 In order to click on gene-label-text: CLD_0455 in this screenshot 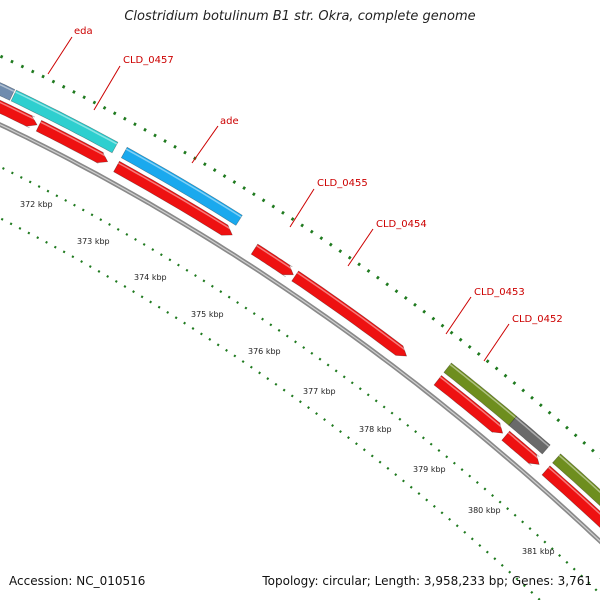, I will do `click(342, 183)`.